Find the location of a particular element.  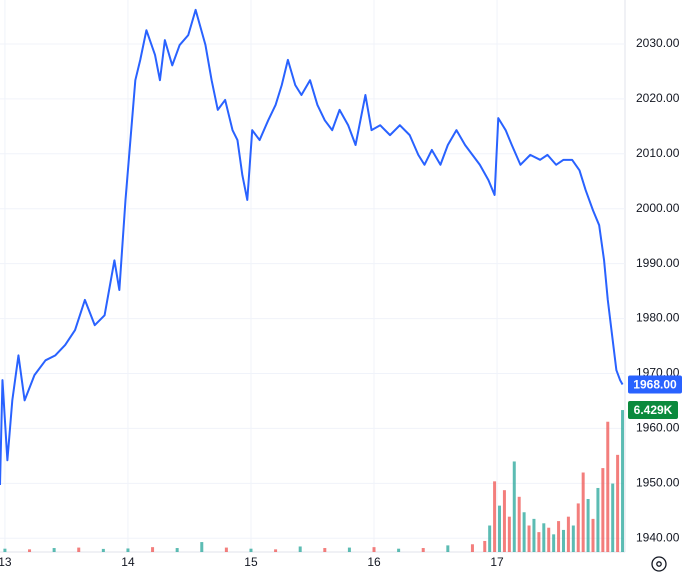

price-label: 1968.00 is located at coordinates (655, 385).